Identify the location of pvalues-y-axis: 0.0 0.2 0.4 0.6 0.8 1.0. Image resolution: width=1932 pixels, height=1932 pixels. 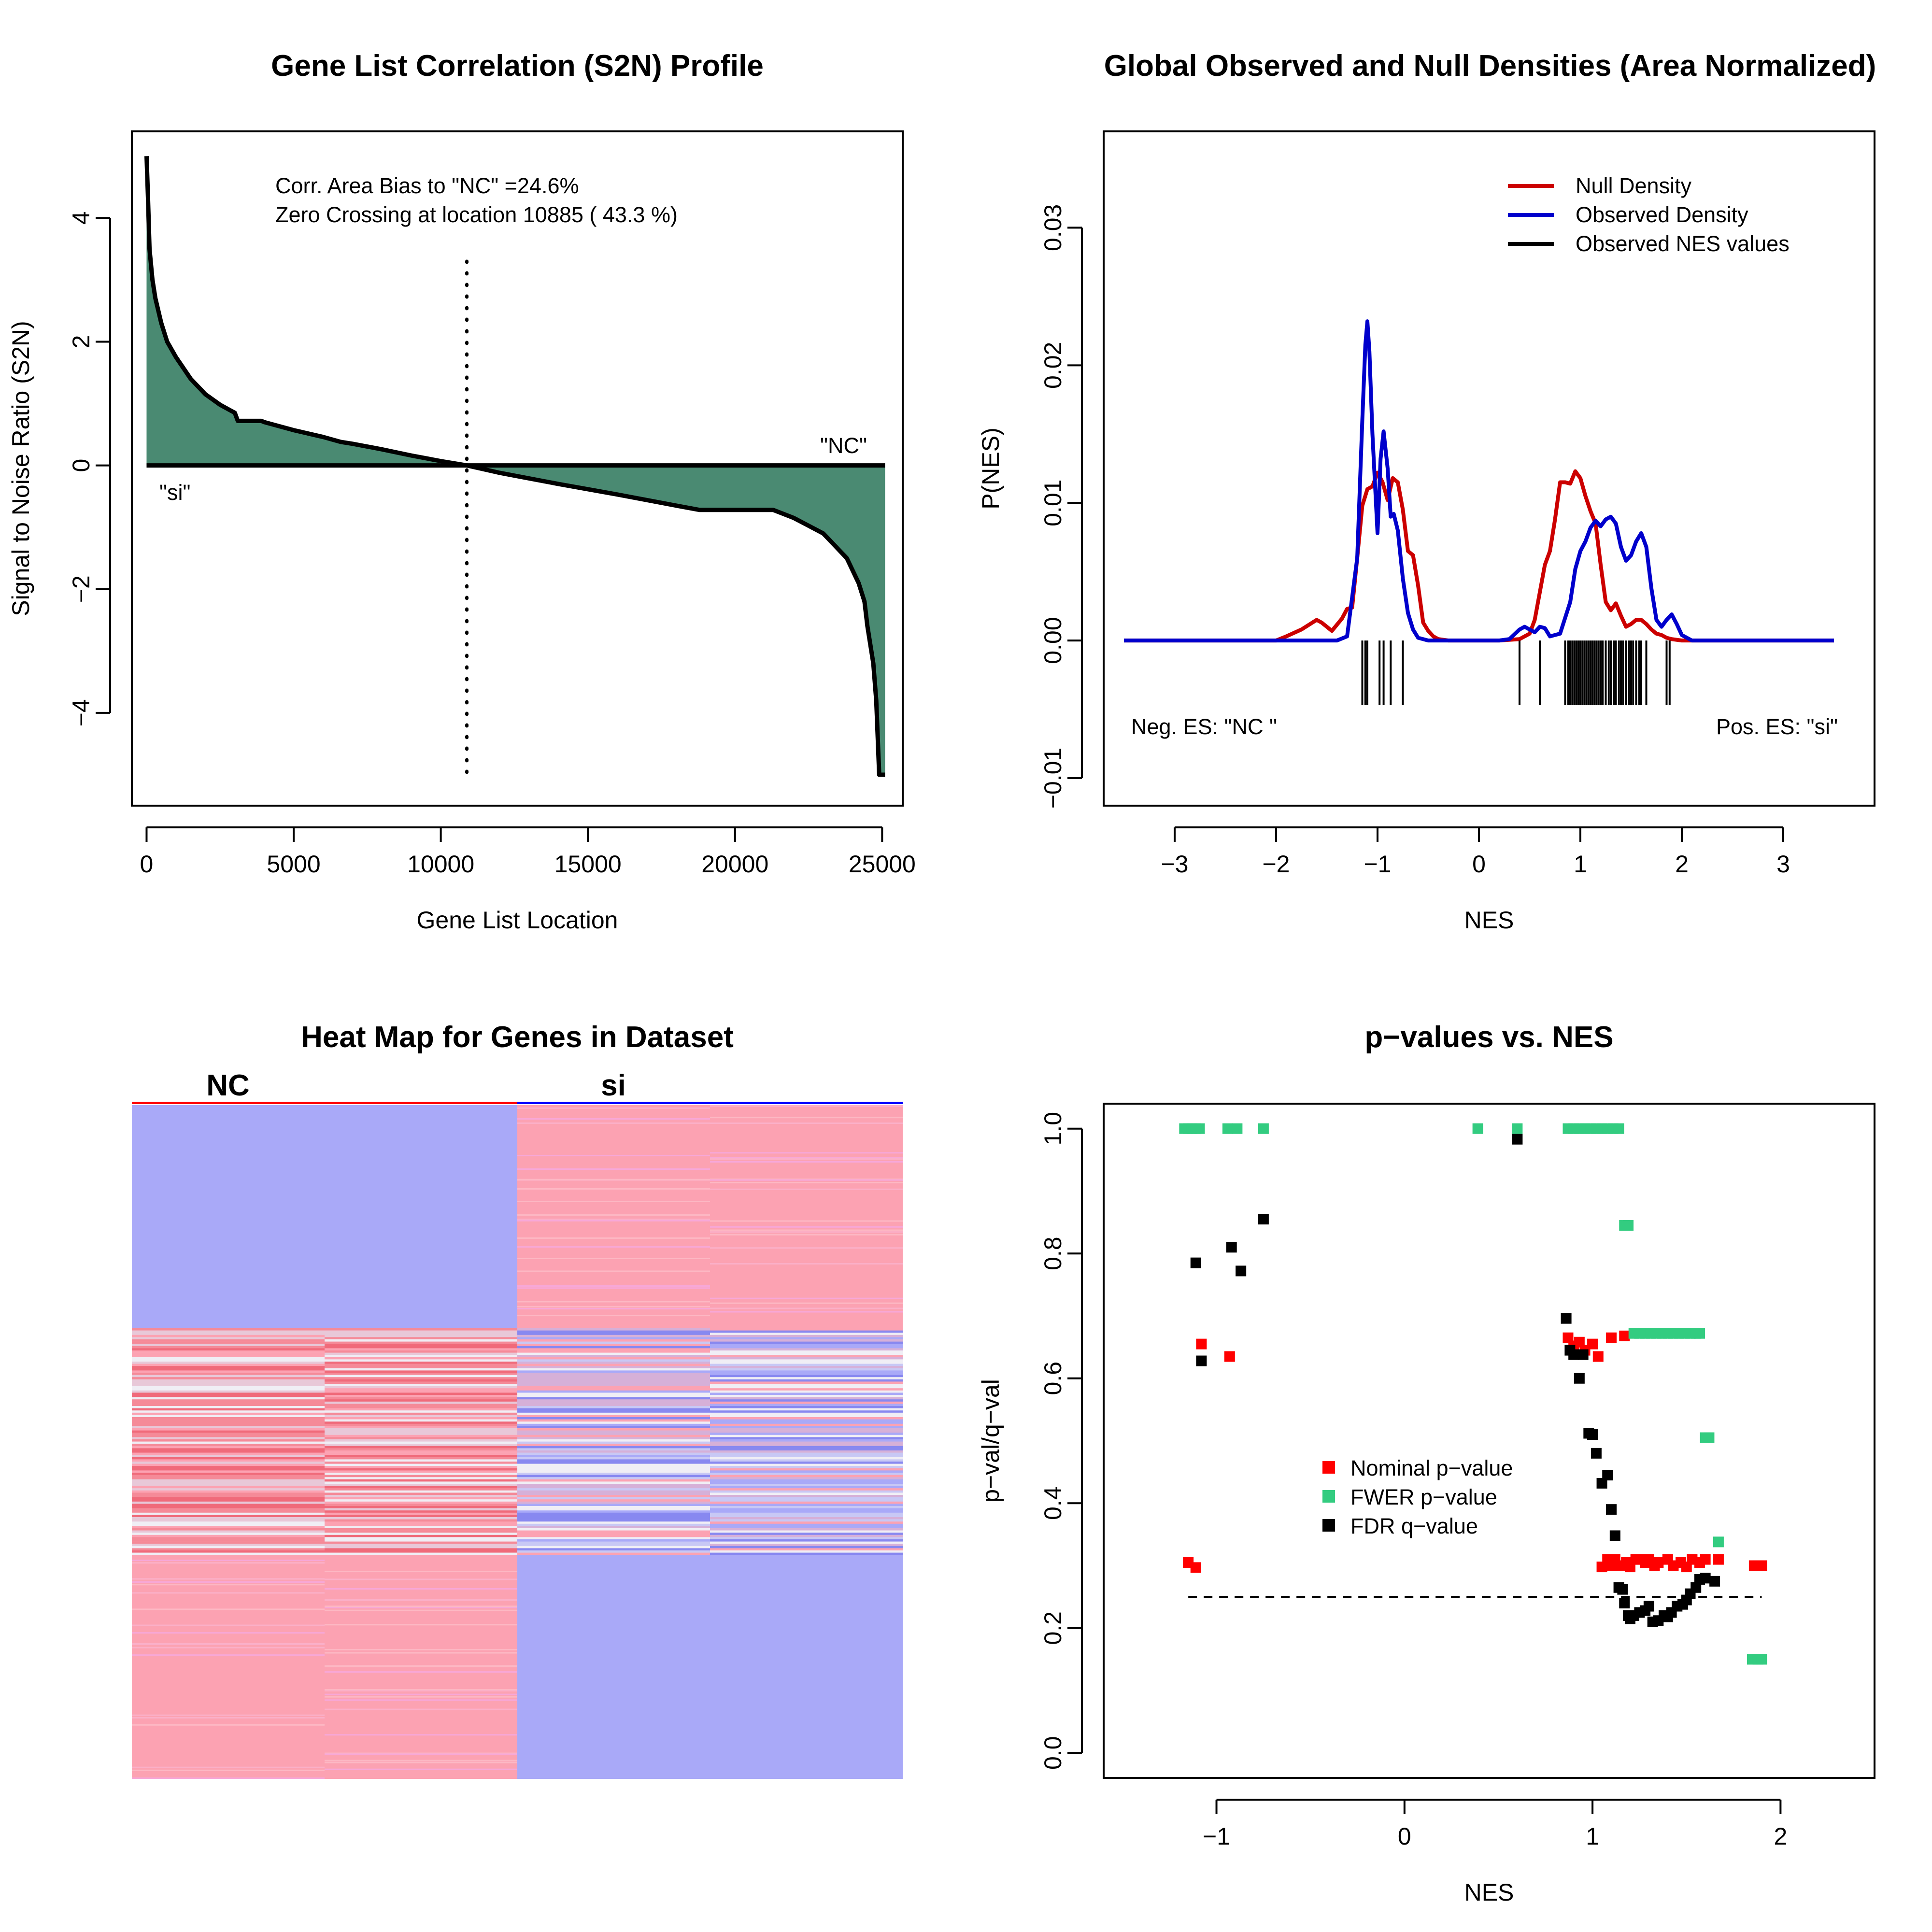
(1061, 1441).